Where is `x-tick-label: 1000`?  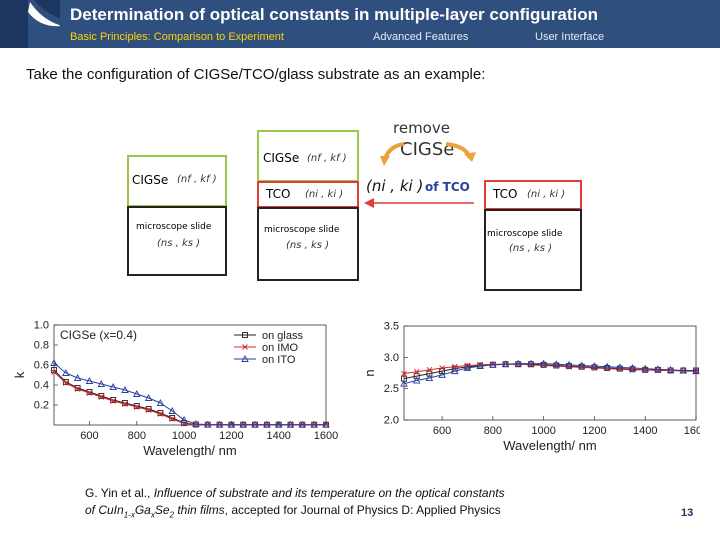 x-tick-label: 1000 is located at coordinates (184, 436).